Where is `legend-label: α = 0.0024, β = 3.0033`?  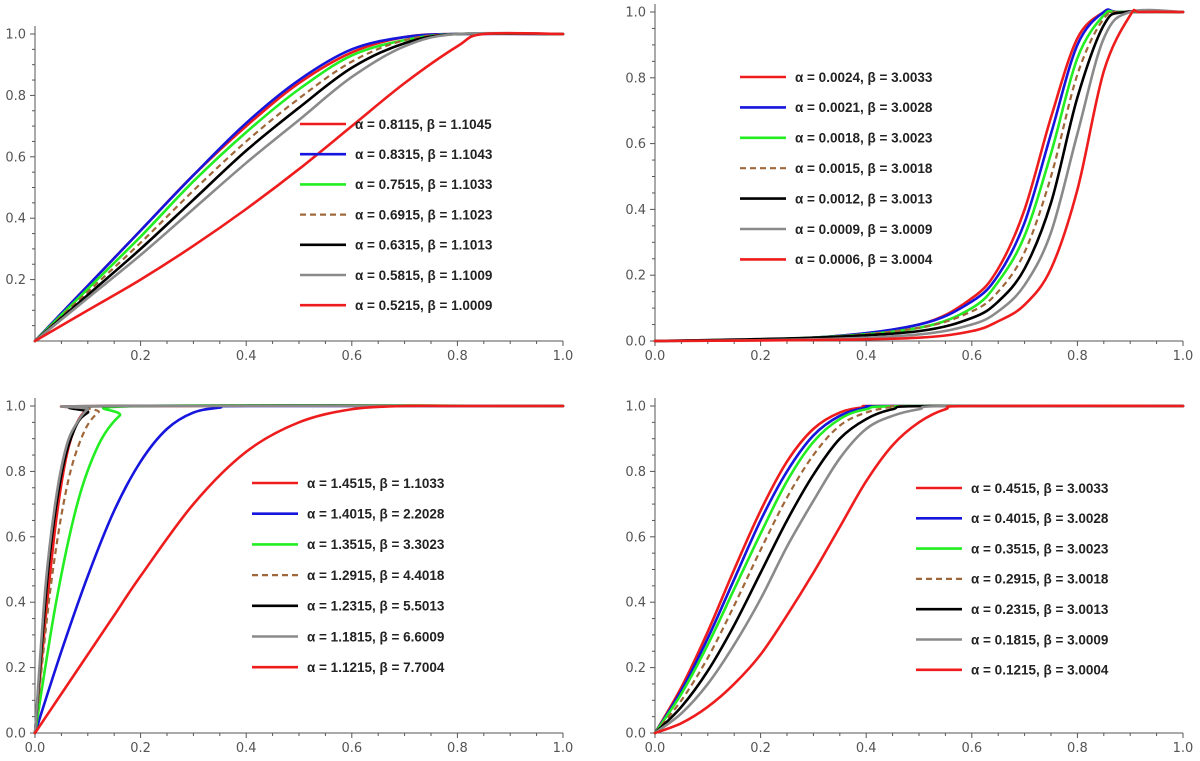 legend-label: α = 0.0024, β = 3.0033 is located at coordinates (864, 77).